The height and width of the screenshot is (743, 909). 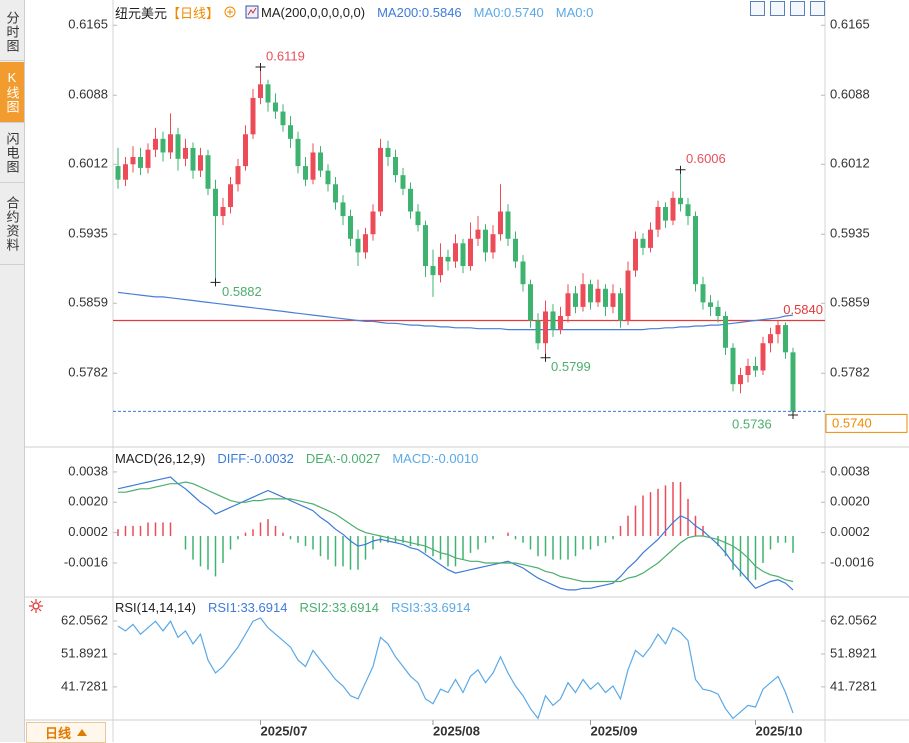 I want to click on y-tick-label-left: 0.0038, so click(x=88, y=470).